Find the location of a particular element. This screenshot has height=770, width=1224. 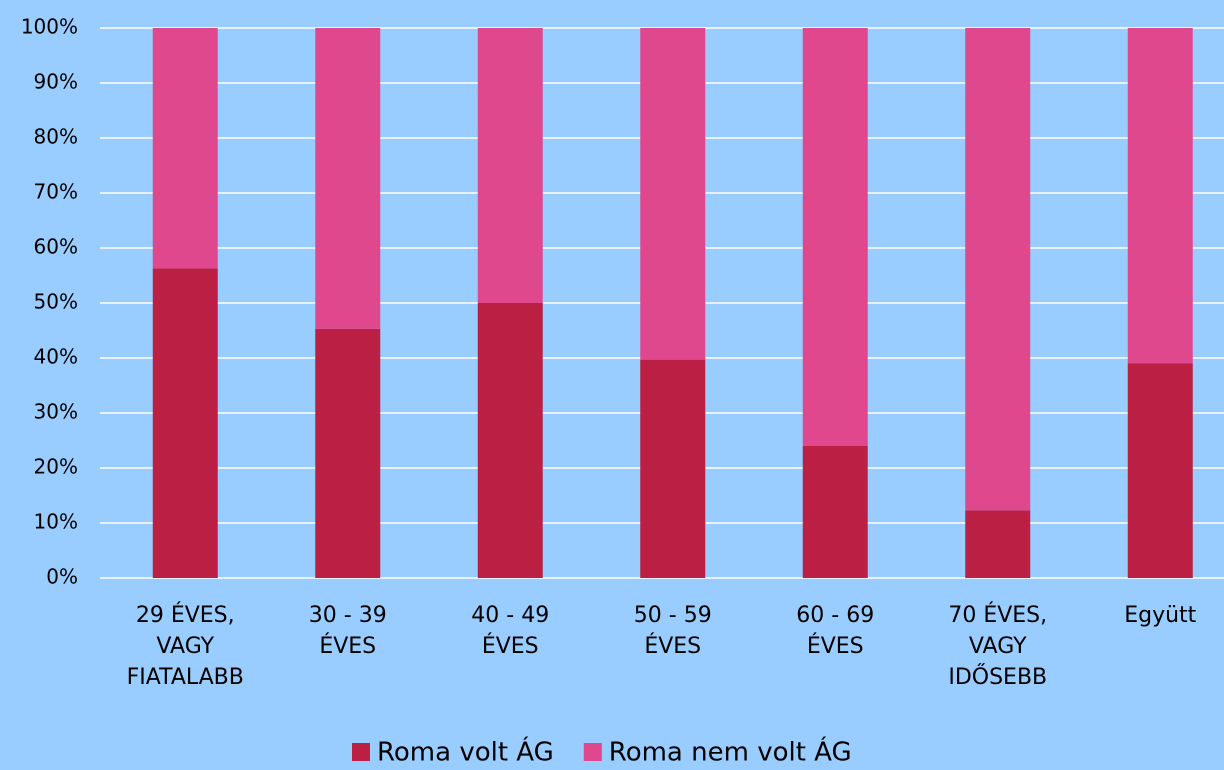

x-tick-label: IDŐSEBB is located at coordinates (997, 677).